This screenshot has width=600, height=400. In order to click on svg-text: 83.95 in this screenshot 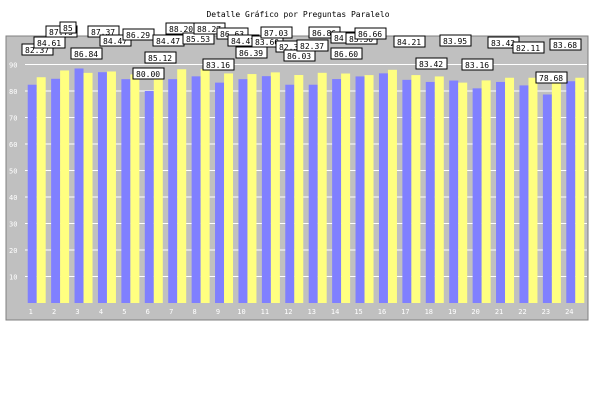, I will do `click(455, 41)`.